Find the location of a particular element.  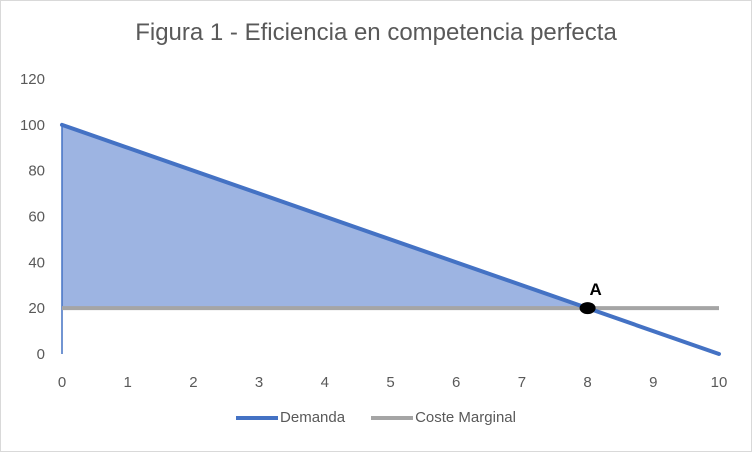

y-tick-label: 100 is located at coordinates (32, 125).